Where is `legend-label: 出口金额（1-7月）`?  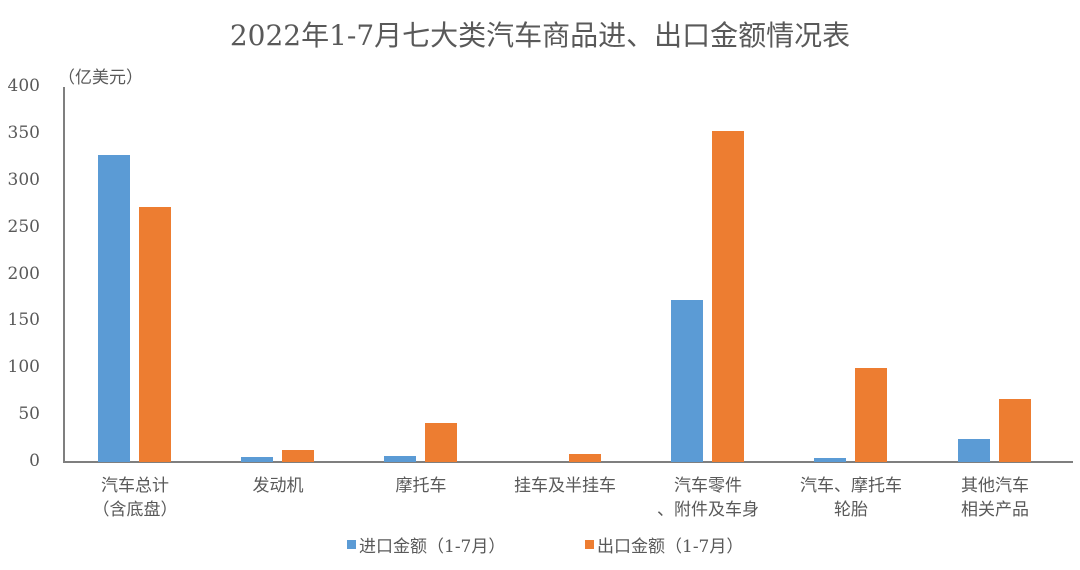
legend-label: 出口金额（1-7月） is located at coordinates (670, 547).